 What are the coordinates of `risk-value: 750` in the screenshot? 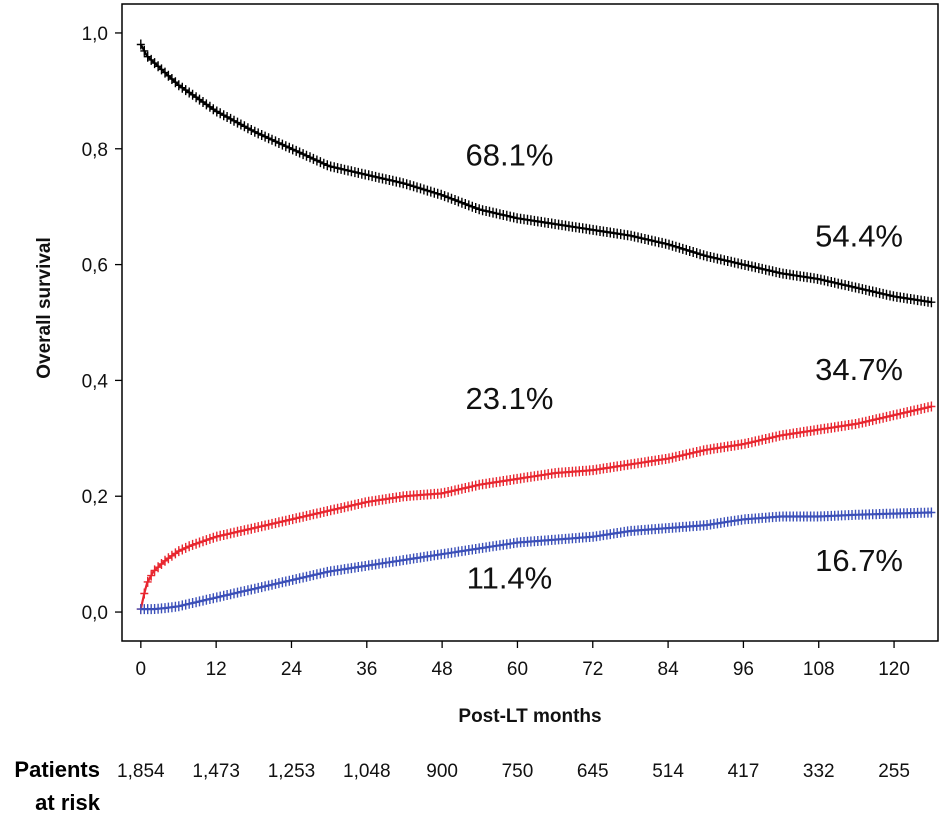 It's located at (518, 771).